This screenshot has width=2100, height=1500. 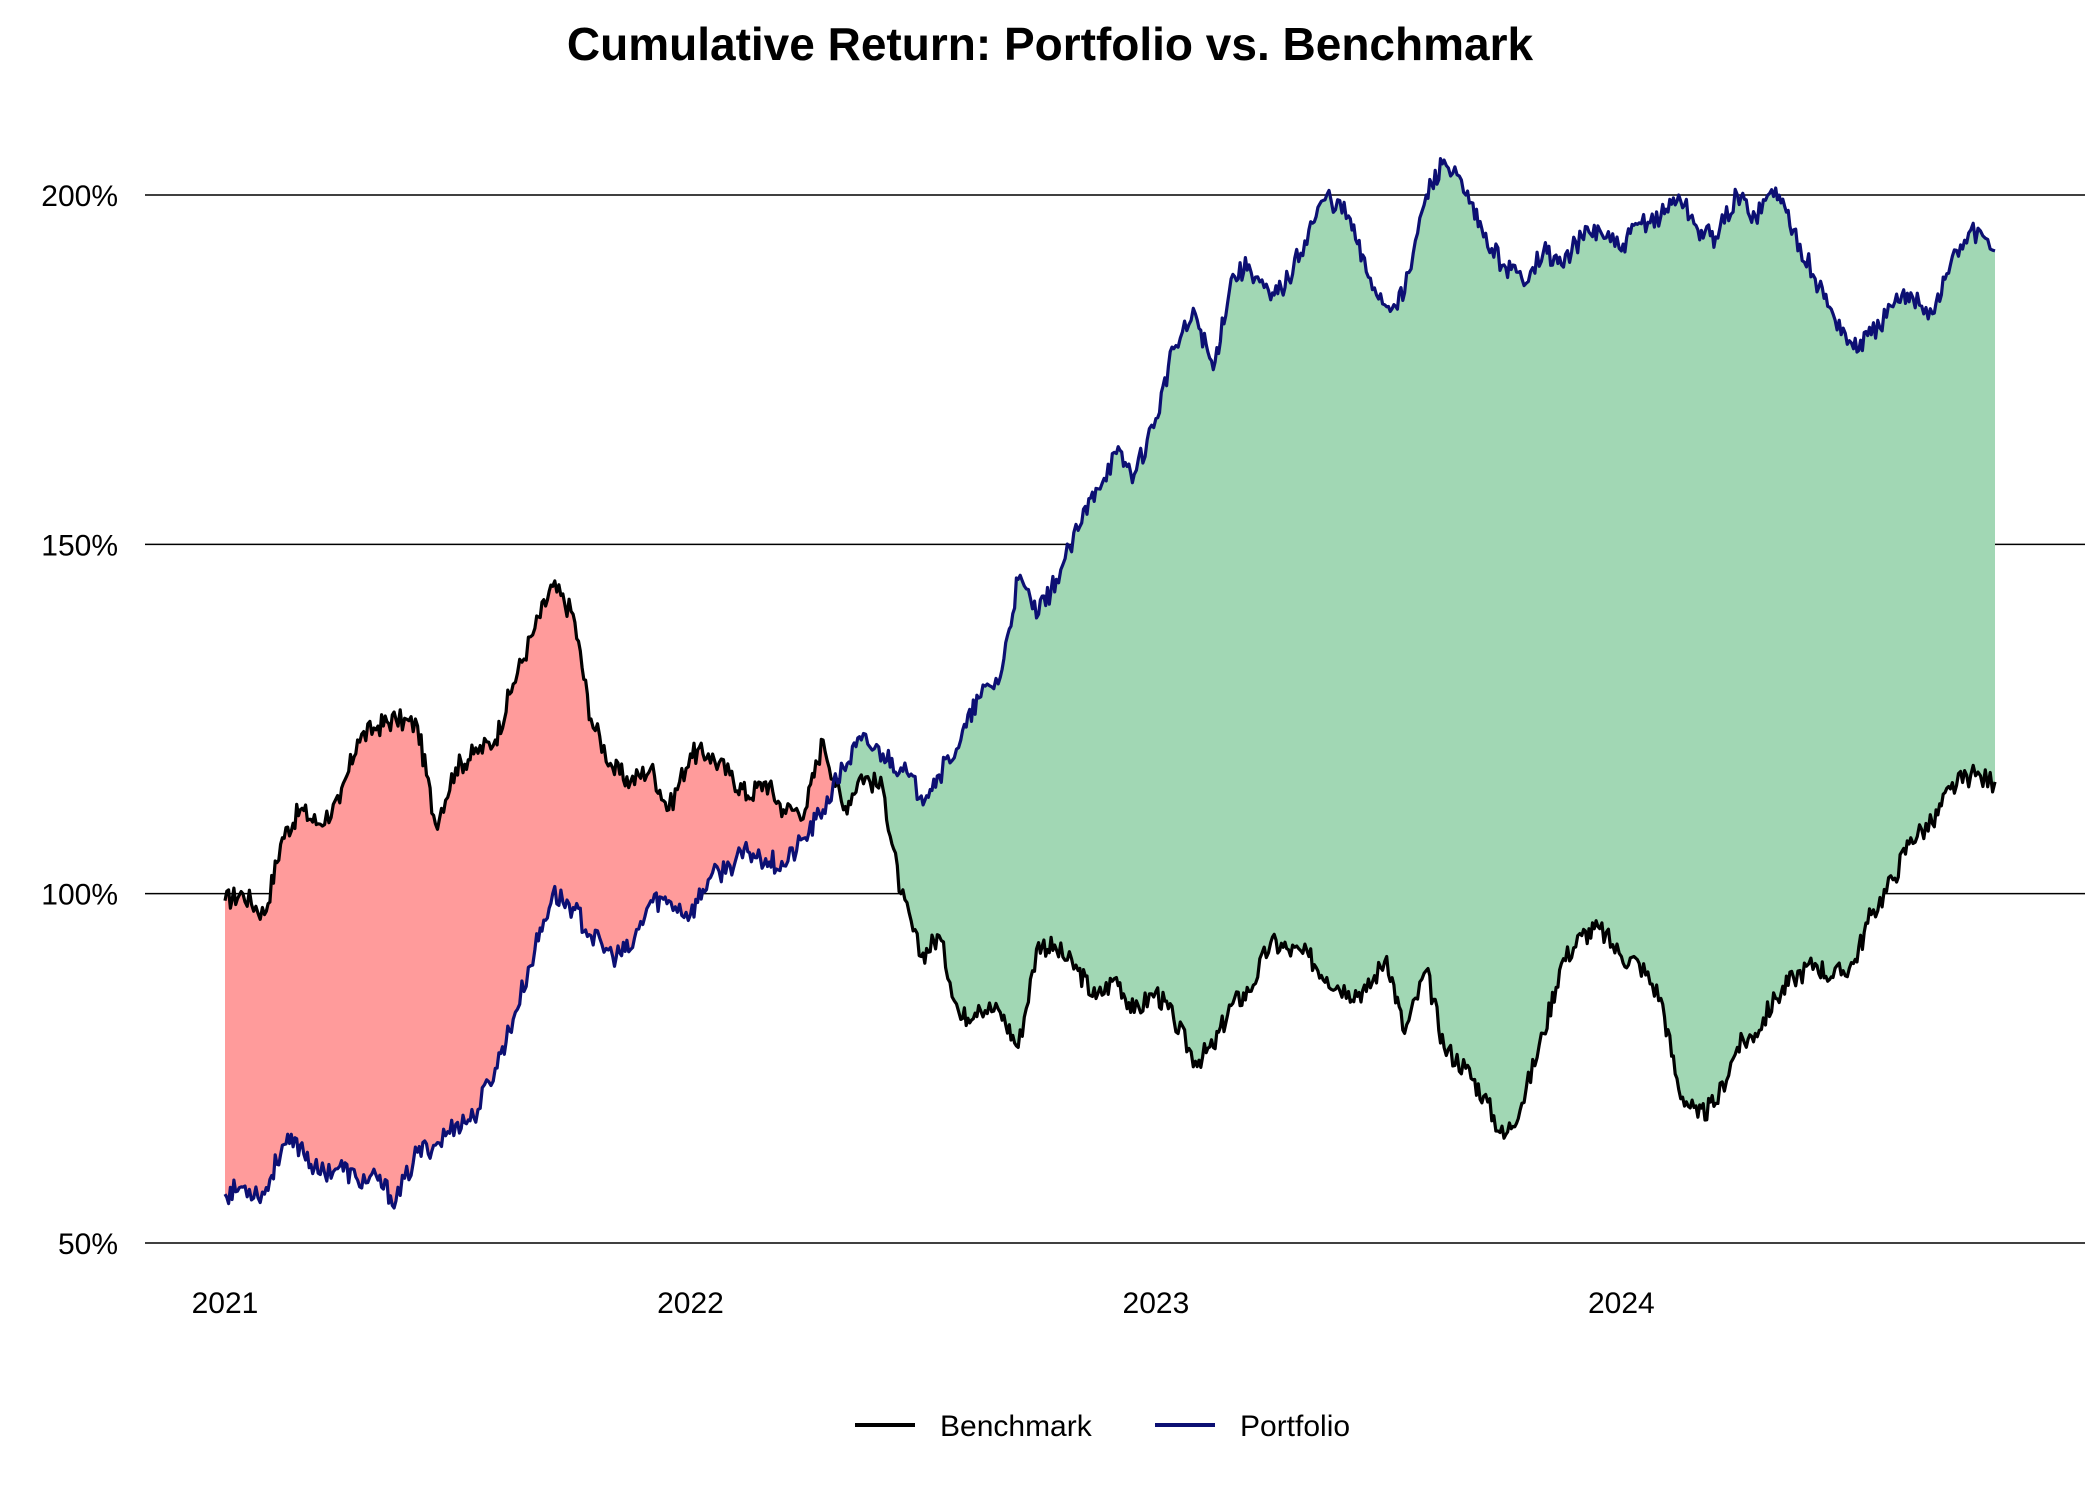 I want to click on y-axis-ticks: 50% 100% 150% 200%, so click(x=79, y=720).